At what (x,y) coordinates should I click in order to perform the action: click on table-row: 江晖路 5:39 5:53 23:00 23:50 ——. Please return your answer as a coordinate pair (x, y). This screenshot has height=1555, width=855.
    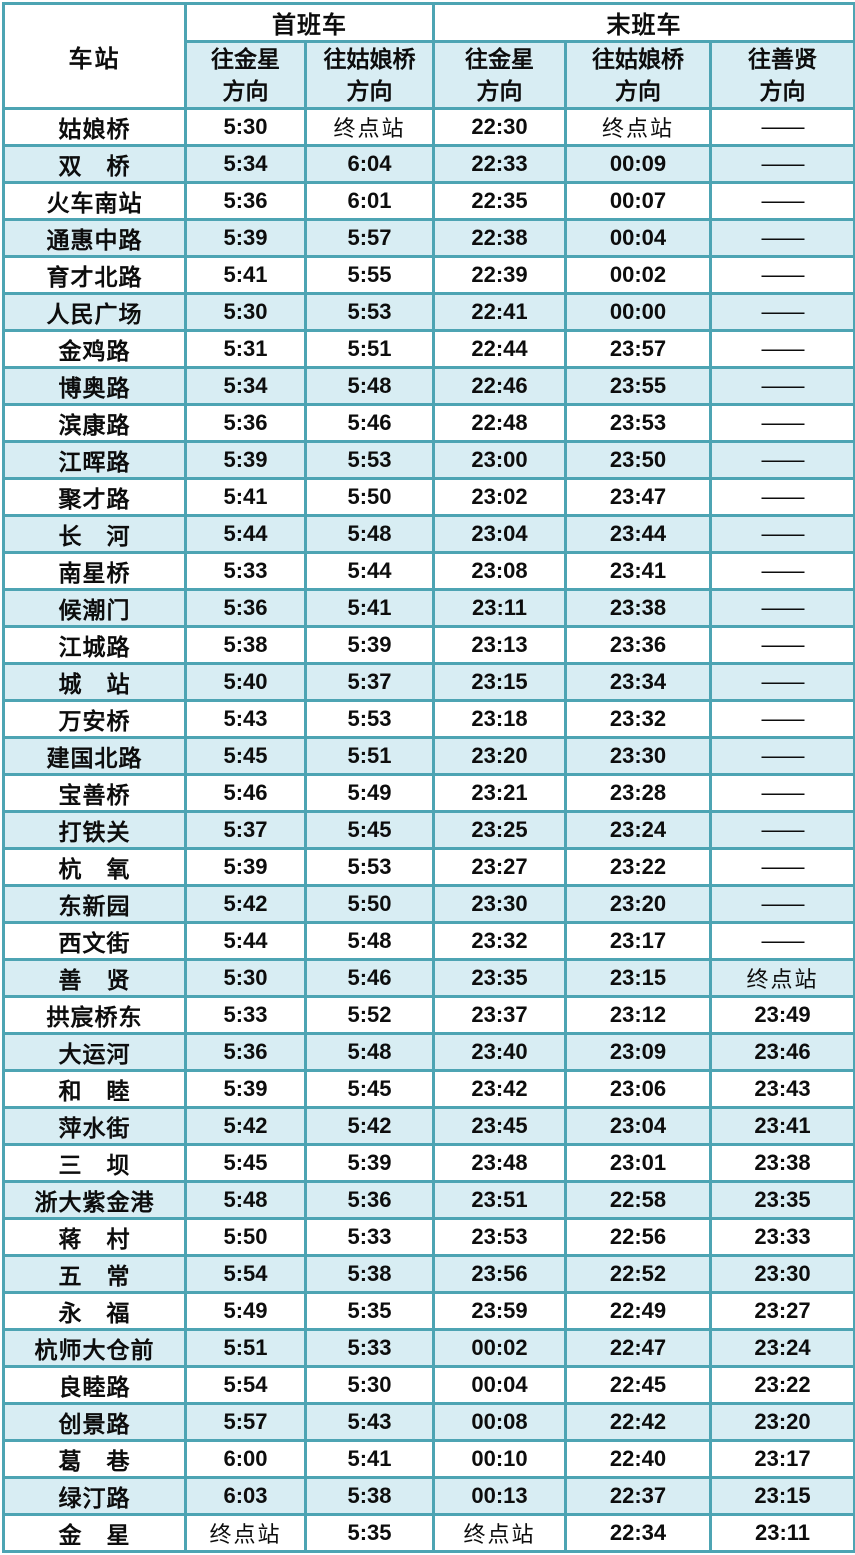
    Looking at the image, I should click on (428, 460).